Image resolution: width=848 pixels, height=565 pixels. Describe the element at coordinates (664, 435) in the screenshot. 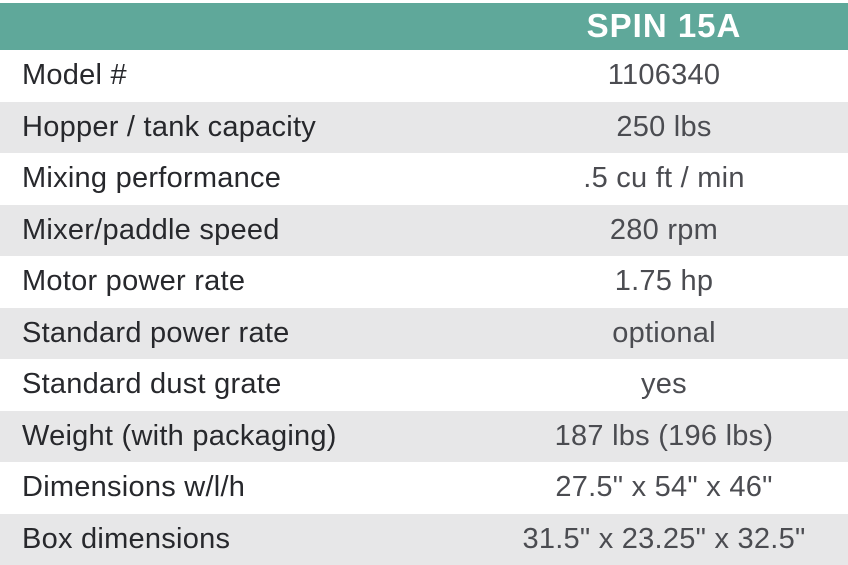

I see `row-value: 187 lbs (196 lbs)` at that location.